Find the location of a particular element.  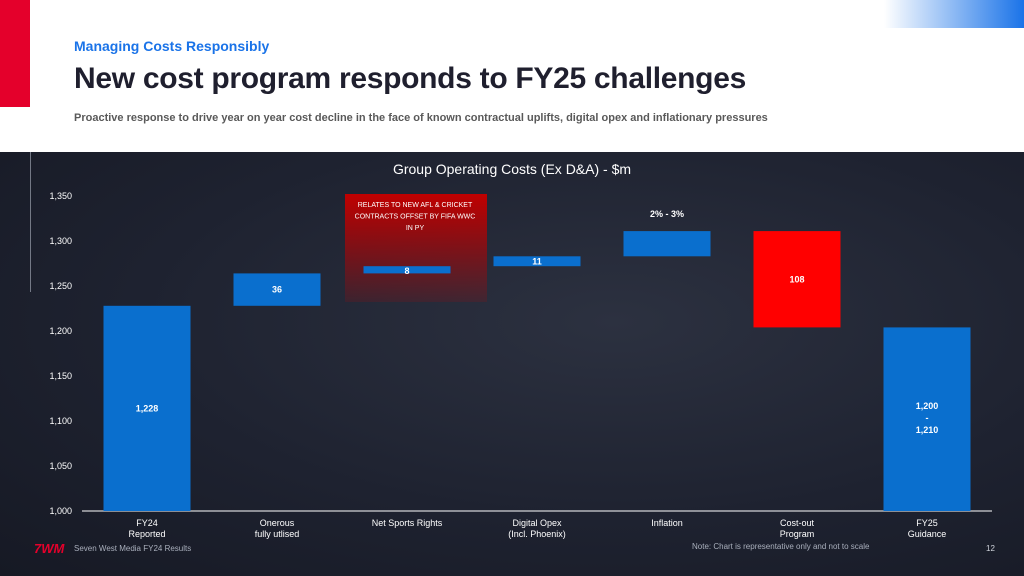

data-label: 1,228 is located at coordinates (147, 408).